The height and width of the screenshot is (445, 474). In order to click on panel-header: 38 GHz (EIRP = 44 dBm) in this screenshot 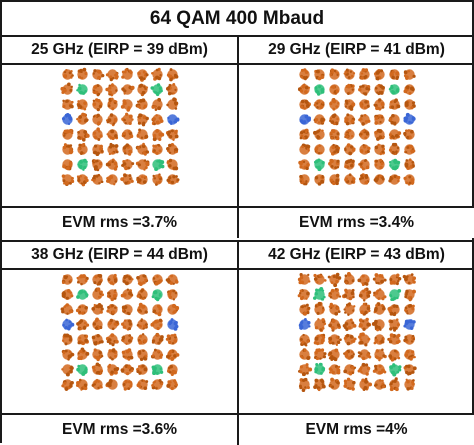, I will do `click(119, 256)`.